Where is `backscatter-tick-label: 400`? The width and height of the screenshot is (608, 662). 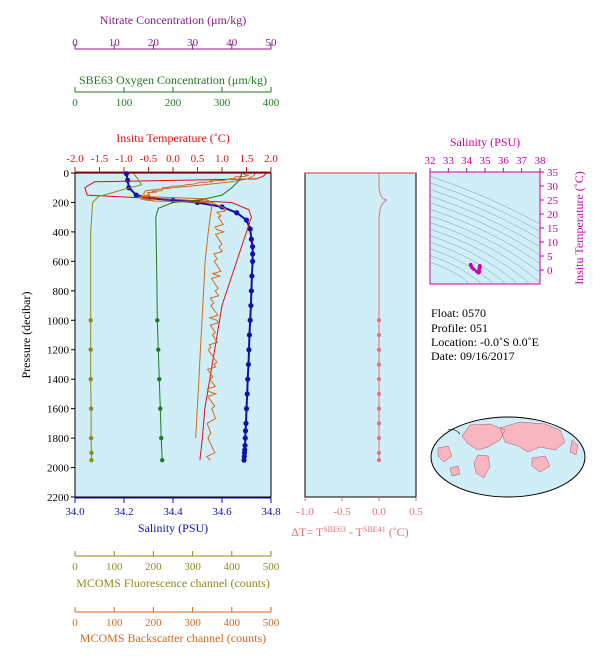
backscatter-tick-label: 400 is located at coordinates (232, 623).